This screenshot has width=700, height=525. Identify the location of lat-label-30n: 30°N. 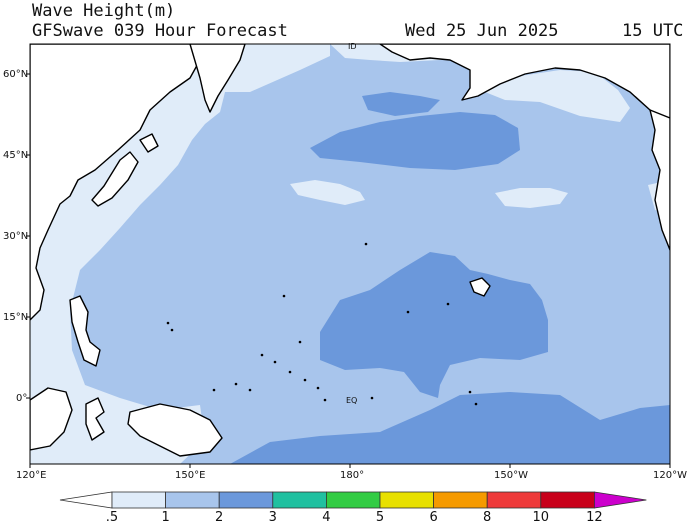
(15, 236).